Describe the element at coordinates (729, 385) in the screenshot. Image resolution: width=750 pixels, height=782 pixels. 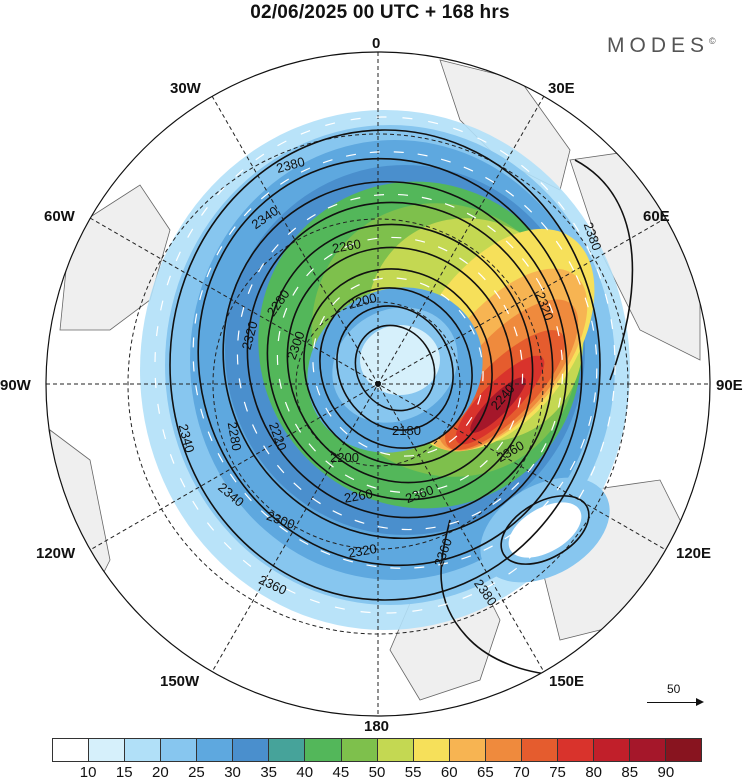
I see `lon-label-90e: 90E` at that location.